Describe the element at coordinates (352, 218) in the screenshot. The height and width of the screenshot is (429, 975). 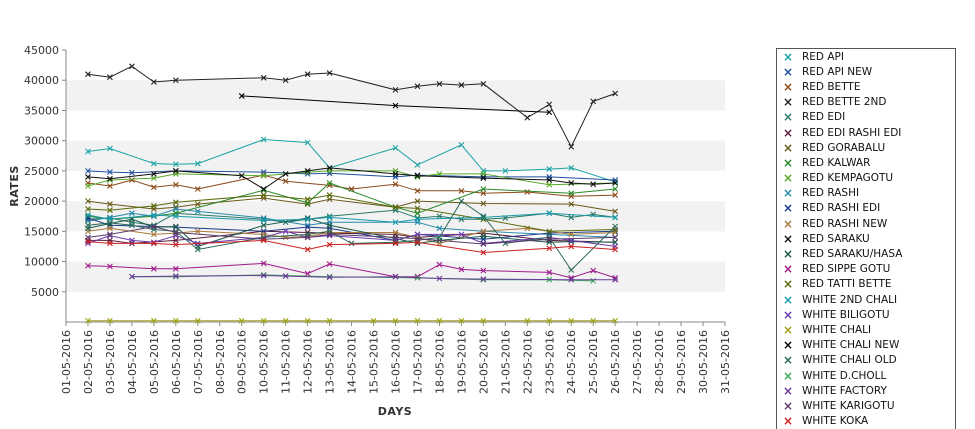
I see `series-white-2nd-chali` at that location.